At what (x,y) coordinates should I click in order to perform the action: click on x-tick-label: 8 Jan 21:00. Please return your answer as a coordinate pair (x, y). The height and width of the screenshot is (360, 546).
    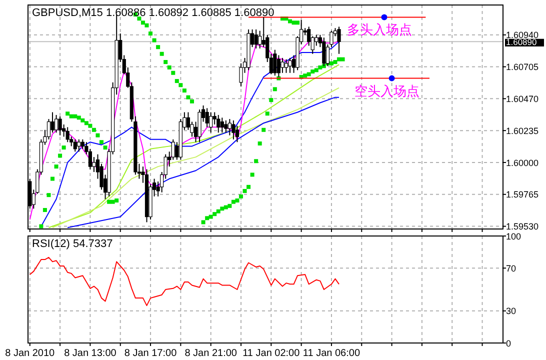
    Looking at the image, I should click on (211, 353).